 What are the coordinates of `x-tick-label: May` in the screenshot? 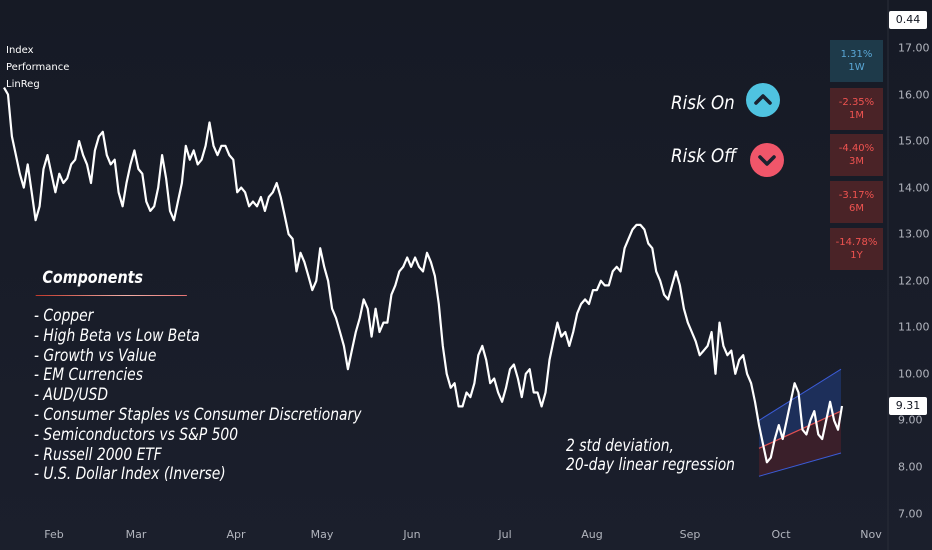 It's located at (322, 534).